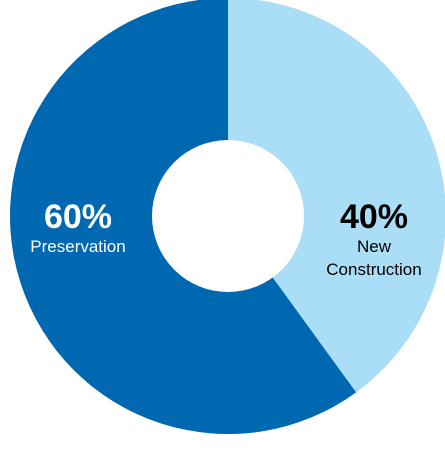 This screenshot has width=445, height=449. Describe the element at coordinates (78, 217) in the screenshot. I see `preservation-percent-label: 60%` at that location.